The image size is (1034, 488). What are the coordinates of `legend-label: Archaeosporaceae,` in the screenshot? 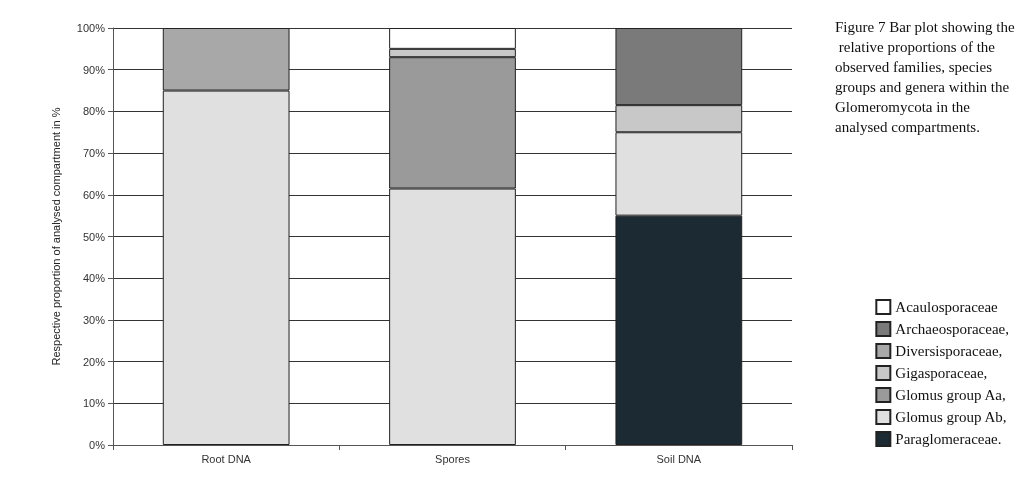 It's located at (952, 329).